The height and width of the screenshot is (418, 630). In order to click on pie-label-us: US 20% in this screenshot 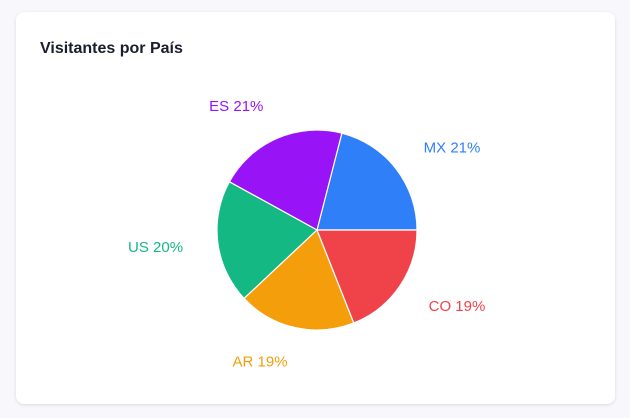, I will do `click(155, 247)`.